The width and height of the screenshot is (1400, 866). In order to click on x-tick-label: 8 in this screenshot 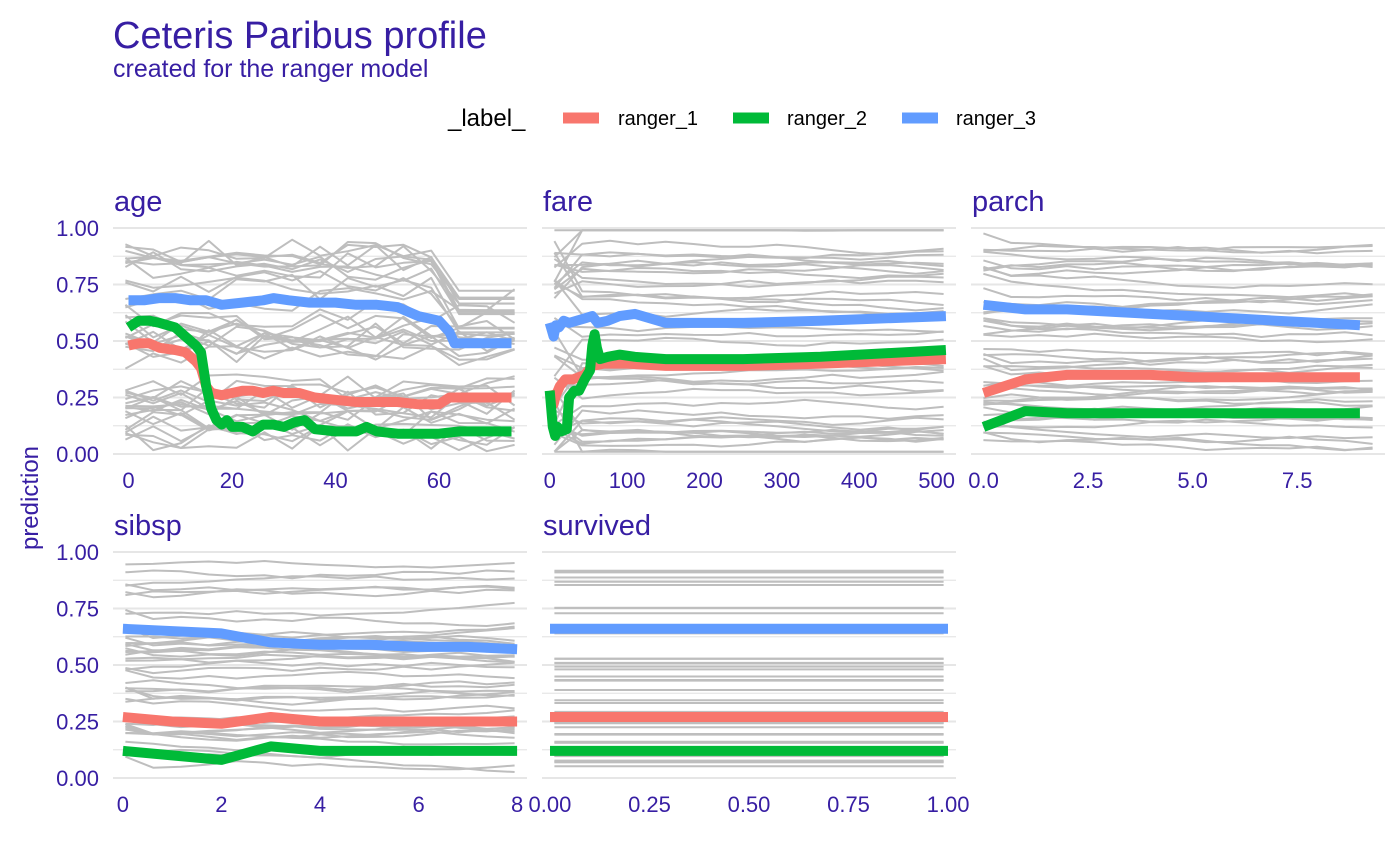, I will do `click(517, 804)`.